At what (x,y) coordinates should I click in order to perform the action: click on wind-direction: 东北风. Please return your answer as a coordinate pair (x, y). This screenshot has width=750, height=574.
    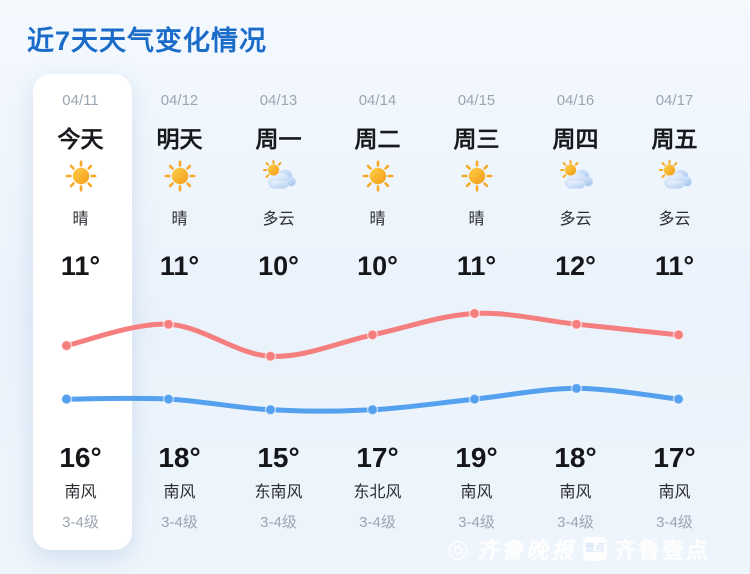
    Looking at the image, I should click on (377, 492).